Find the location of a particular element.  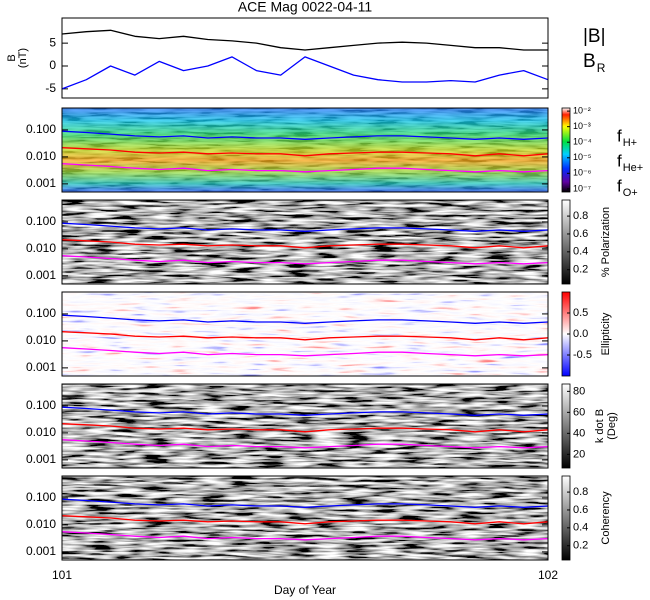

colorbar-tick-label: 60 is located at coordinates (579, 412).